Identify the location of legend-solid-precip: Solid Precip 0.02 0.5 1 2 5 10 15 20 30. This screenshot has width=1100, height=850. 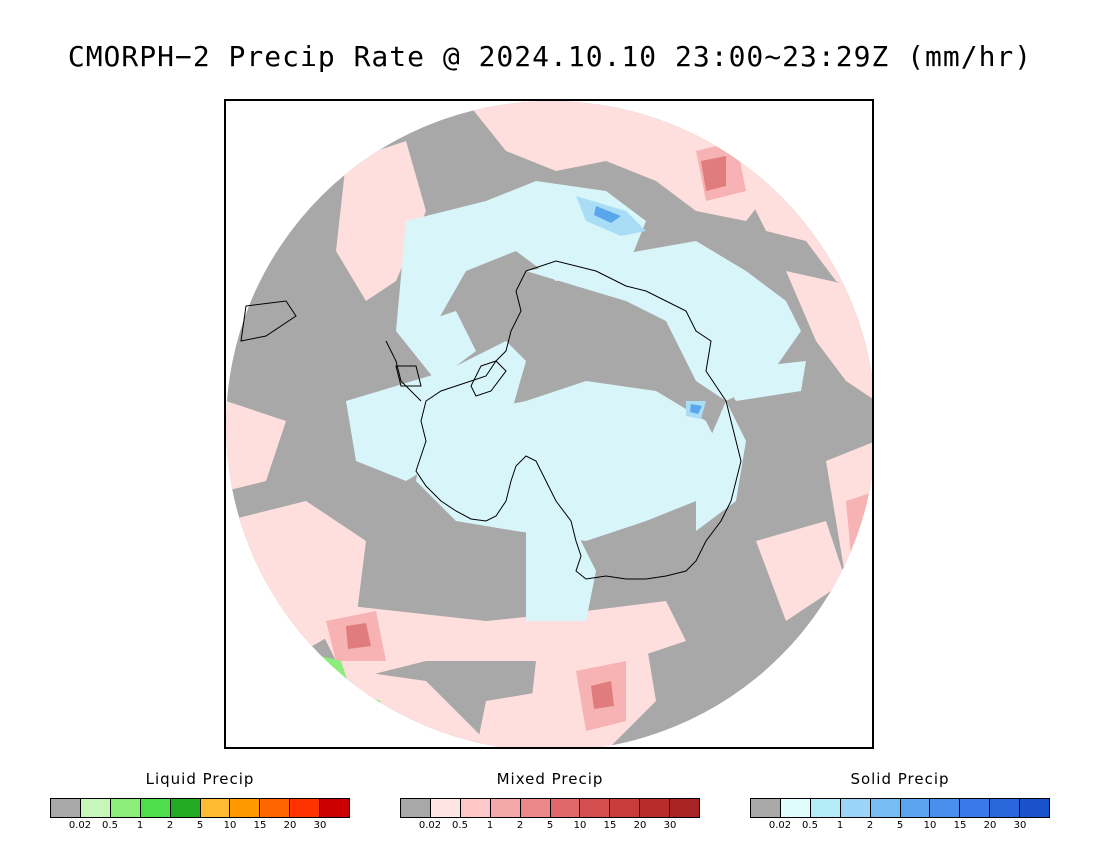
(900, 802).